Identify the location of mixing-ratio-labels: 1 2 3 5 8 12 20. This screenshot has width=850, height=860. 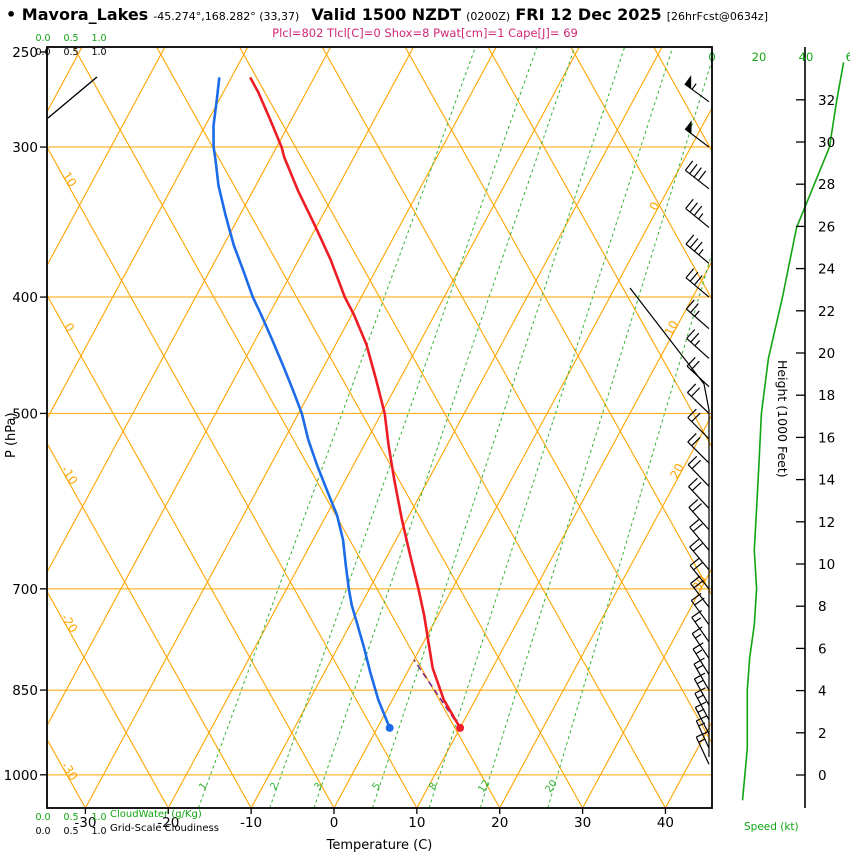
(378, 786).